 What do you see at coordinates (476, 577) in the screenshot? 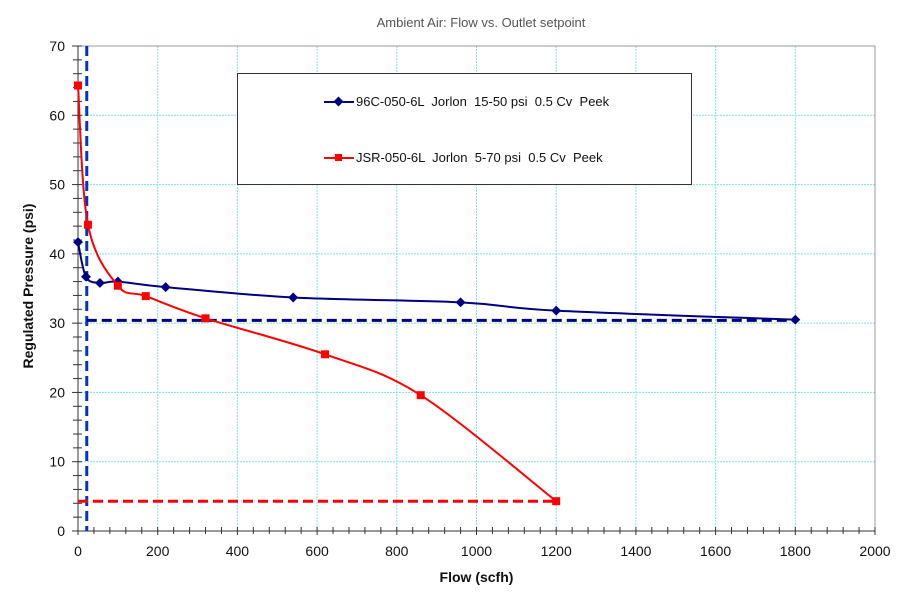
I see `x-axis-label: Flow (scfh)` at bounding box center [476, 577].